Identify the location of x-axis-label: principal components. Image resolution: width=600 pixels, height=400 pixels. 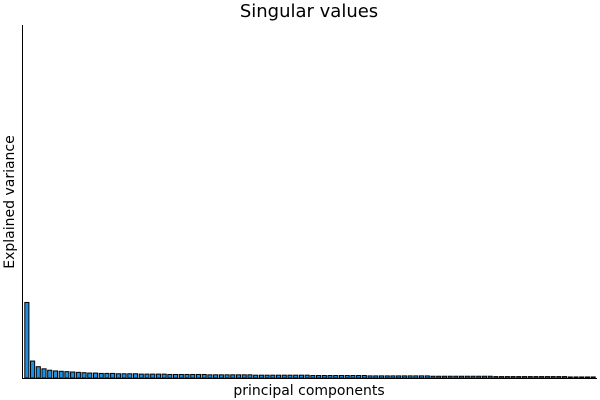
(308, 391).